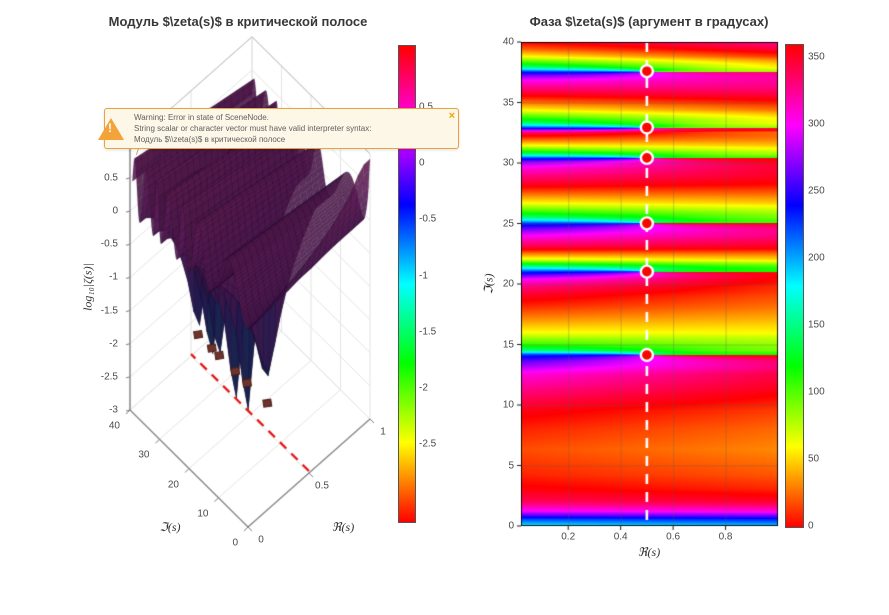  I want to click on surface-colorbar-tick-label: -1.5, so click(428, 332).